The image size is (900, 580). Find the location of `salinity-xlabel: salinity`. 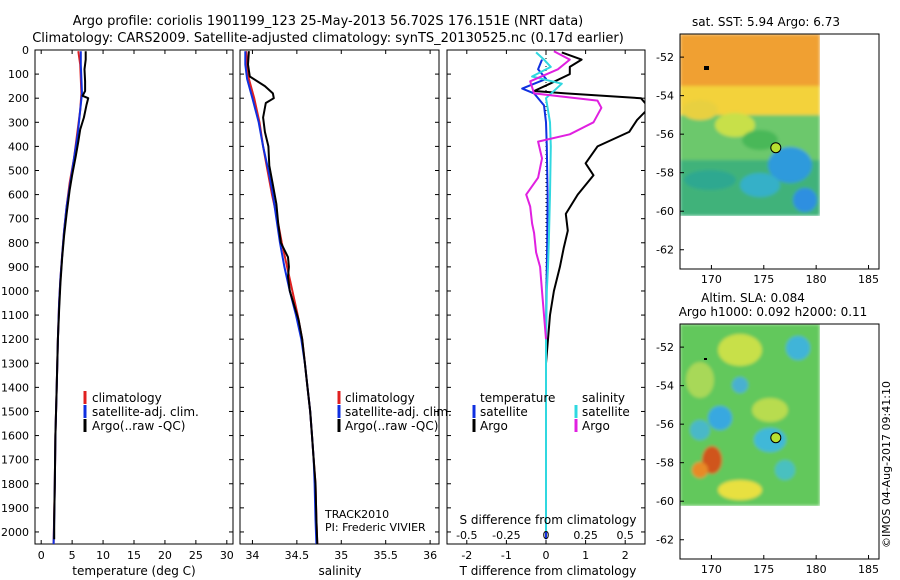

salinity-xlabel: salinity is located at coordinates (339, 571).